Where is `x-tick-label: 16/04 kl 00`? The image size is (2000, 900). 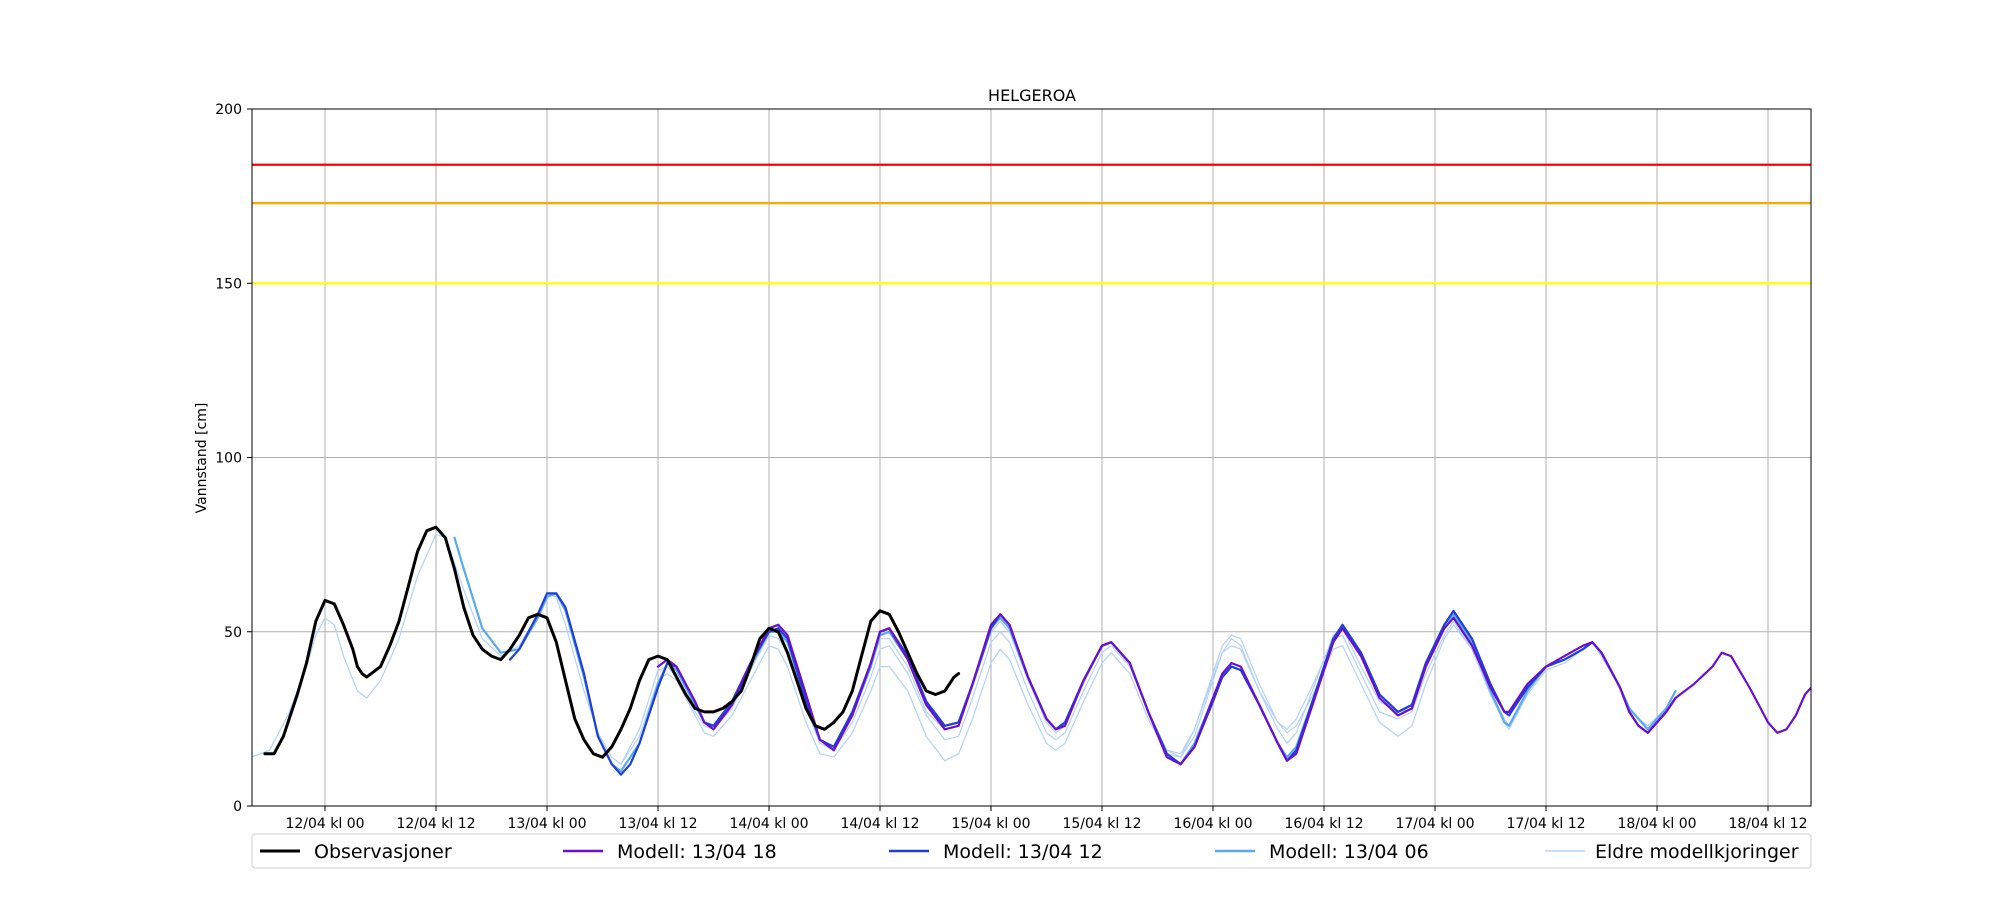
x-tick-label: 16/04 kl 00 is located at coordinates (1212, 824).